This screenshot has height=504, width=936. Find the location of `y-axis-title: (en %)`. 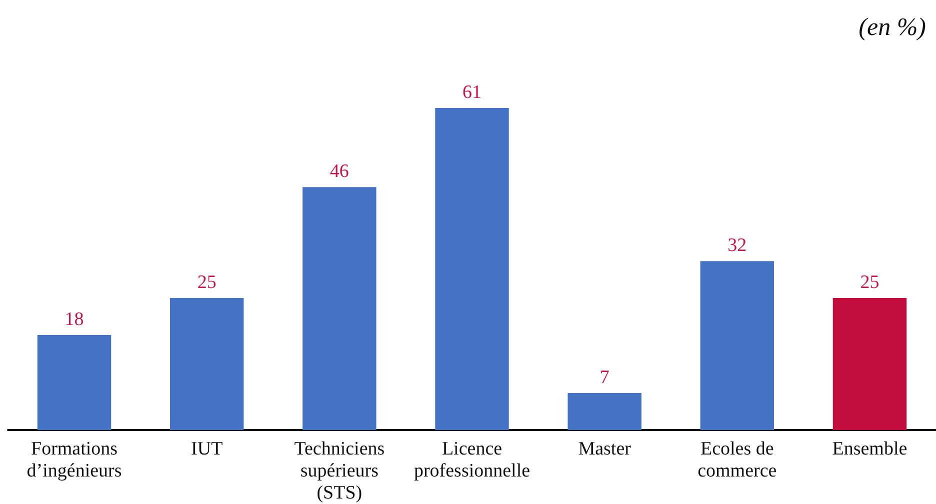

y-axis-title: (en %) is located at coordinates (892, 27).